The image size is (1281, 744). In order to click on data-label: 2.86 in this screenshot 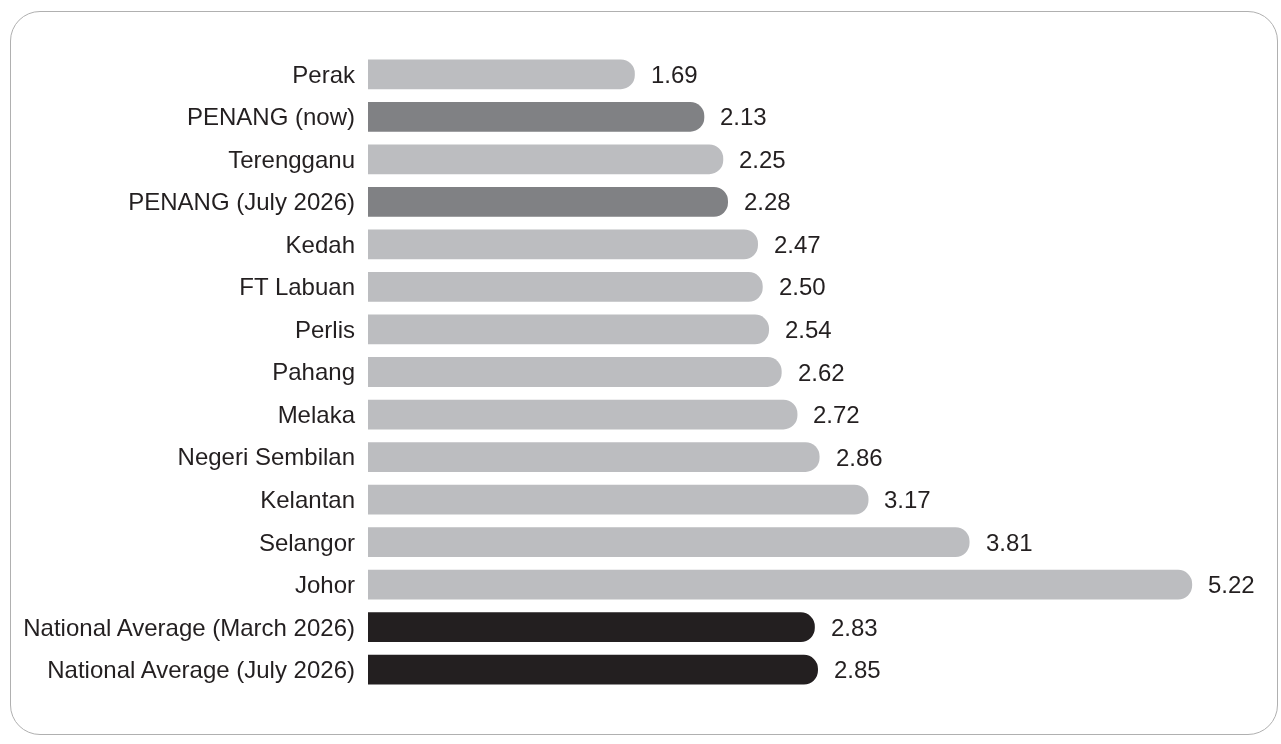, I will do `click(859, 457)`.